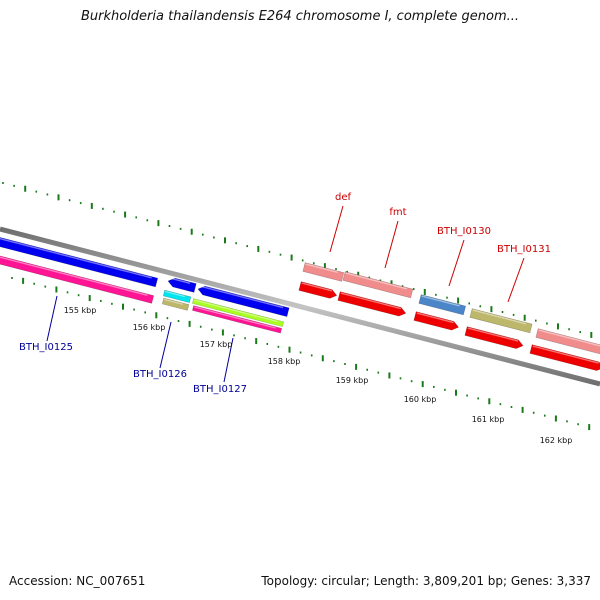 This screenshot has height=600, width=600. I want to click on gene-bth-i0130, so click(442, 305).